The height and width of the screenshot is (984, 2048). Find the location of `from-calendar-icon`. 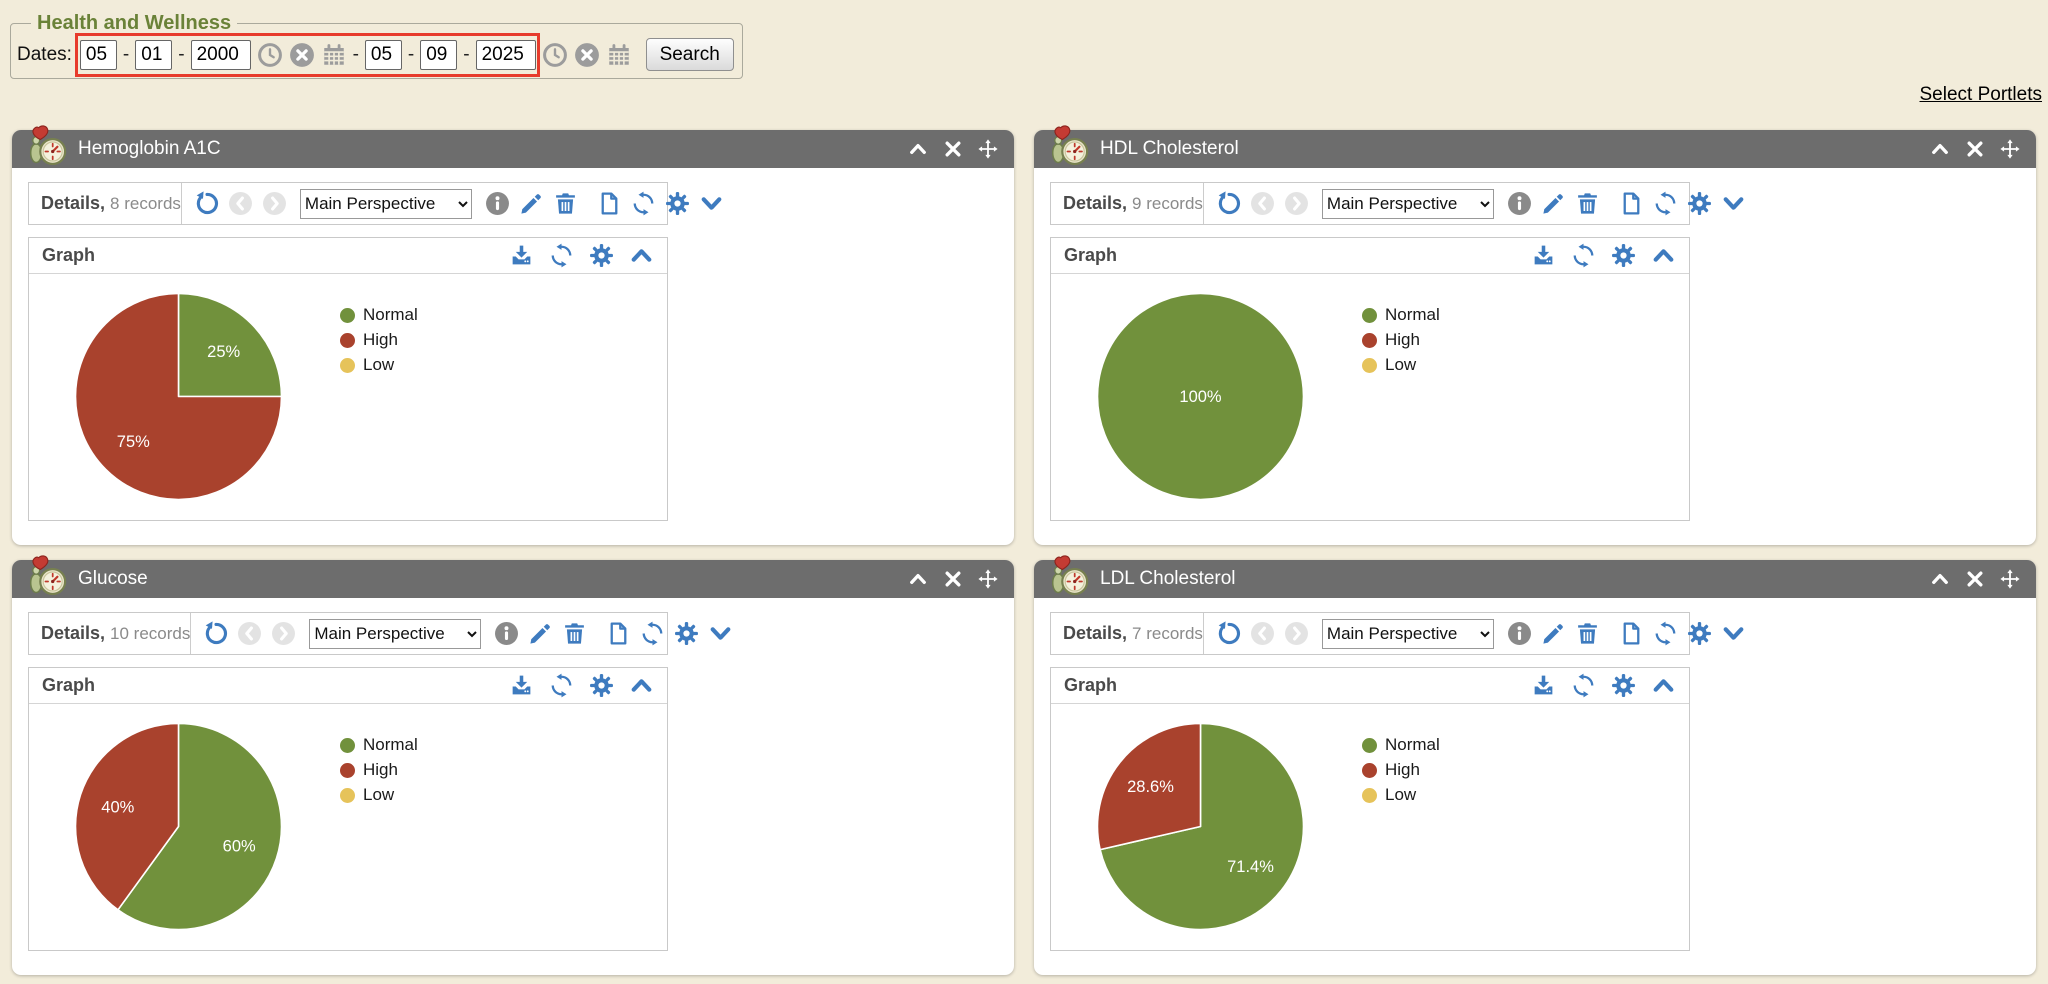

from-calendar-icon is located at coordinates (334, 55).